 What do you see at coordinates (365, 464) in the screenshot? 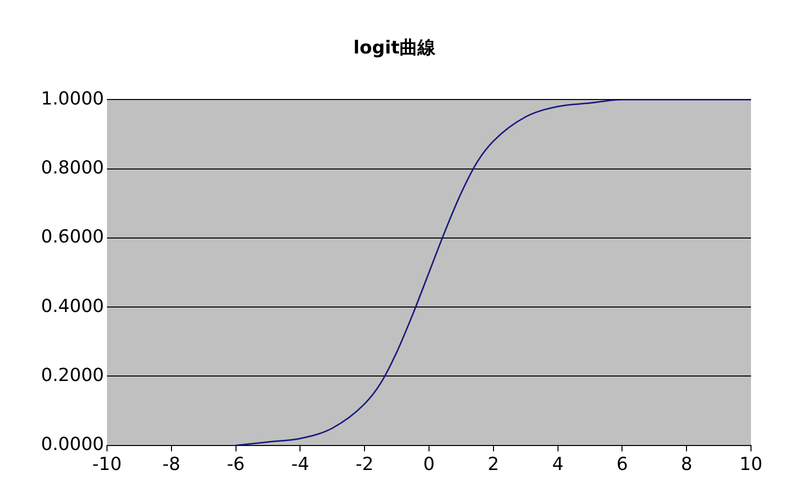
I see `x-tick-label: -2` at bounding box center [365, 464].